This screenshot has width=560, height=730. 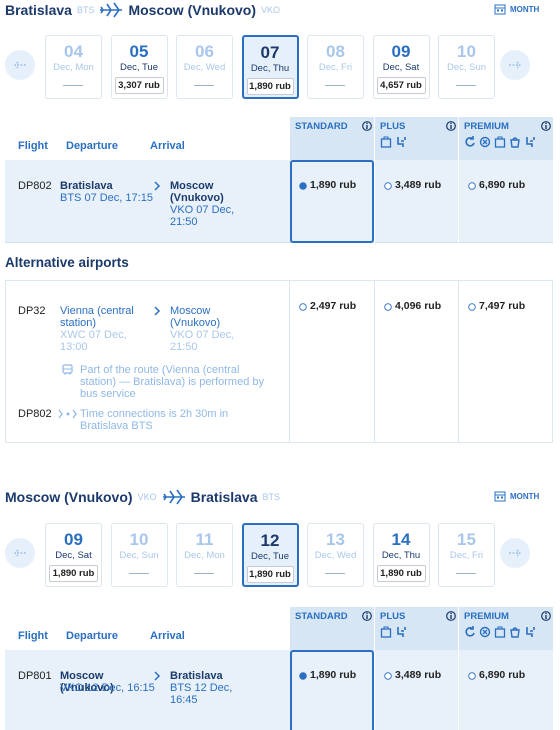 What do you see at coordinates (167, 636) in the screenshot?
I see `column-header: Arrival` at bounding box center [167, 636].